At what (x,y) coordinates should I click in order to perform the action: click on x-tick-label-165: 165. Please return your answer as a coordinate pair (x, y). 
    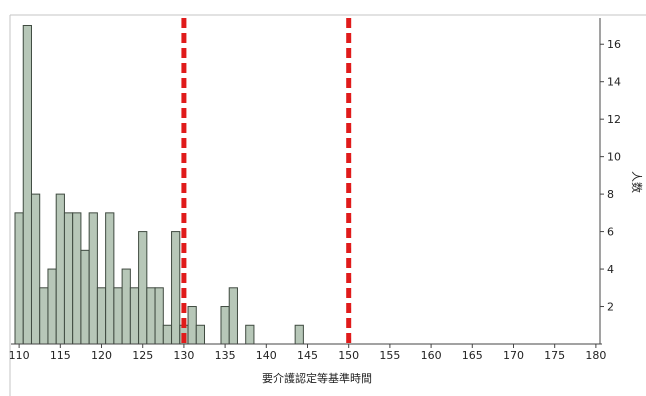
    Looking at the image, I should click on (472, 355).